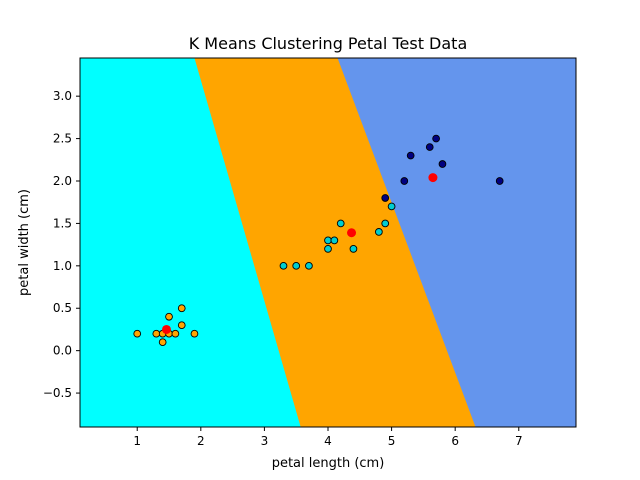 The image size is (640, 480). What do you see at coordinates (62, 266) in the screenshot?
I see `y-tick-label: 1.0` at bounding box center [62, 266].